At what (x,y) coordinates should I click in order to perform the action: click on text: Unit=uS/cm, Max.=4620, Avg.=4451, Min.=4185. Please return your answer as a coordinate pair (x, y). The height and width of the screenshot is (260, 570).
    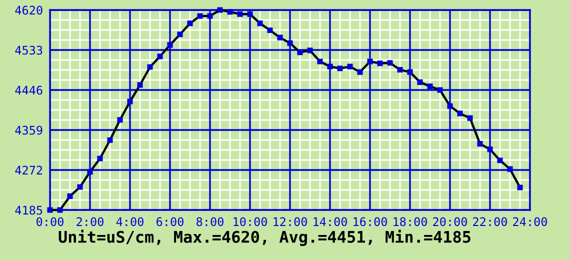
    Looking at the image, I should click on (264, 238).